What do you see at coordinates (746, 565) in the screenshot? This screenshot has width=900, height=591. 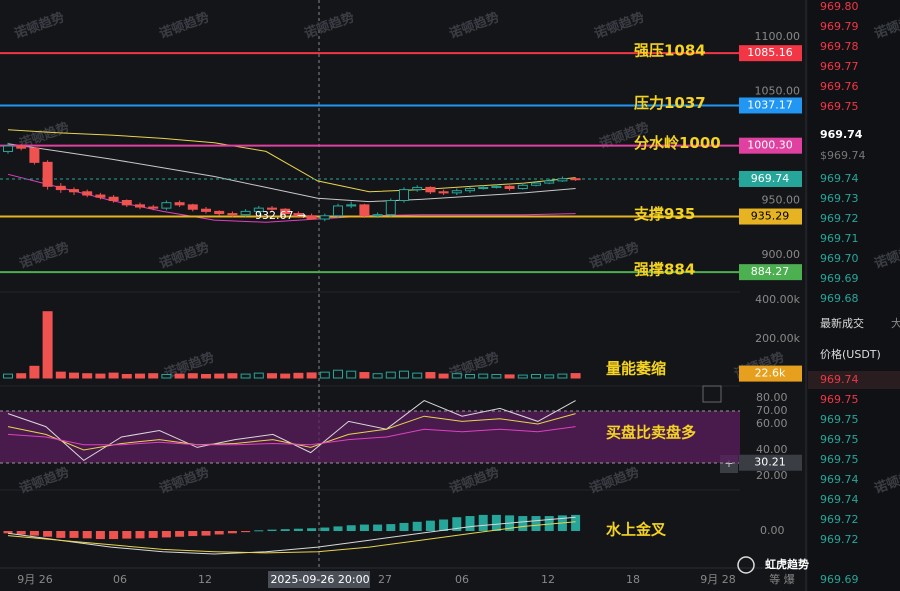 I see `brand-logo` at bounding box center [746, 565].